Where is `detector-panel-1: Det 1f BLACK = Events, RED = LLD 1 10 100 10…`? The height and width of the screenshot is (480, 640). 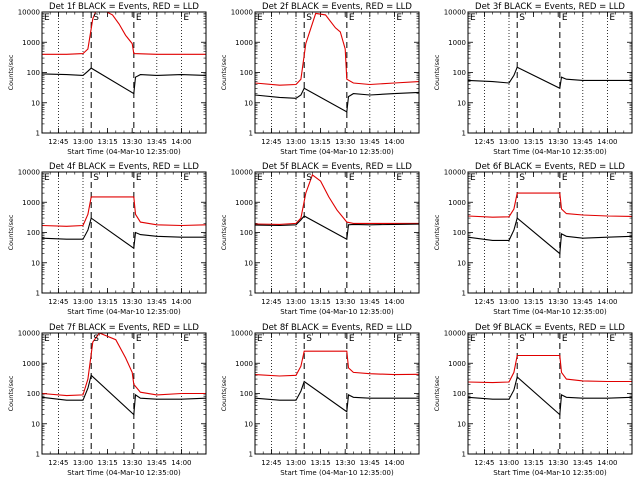
detector-panel-1: Det 1f BLACK = Events, RED = LLD 1 10 100 10… is located at coordinates (107, 79).